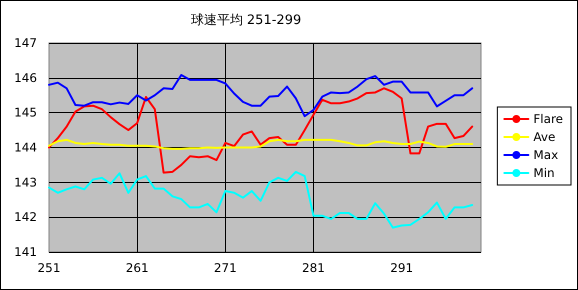 The width and height of the screenshot is (578, 290). Describe the element at coordinates (25, 252) in the screenshot. I see `y-tick-label: 141` at that location.